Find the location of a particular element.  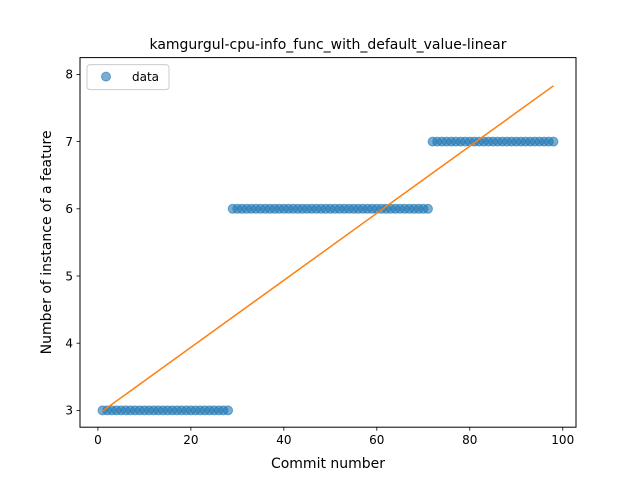

y-axis-label: Number of instance of a feature is located at coordinates (47, 242).